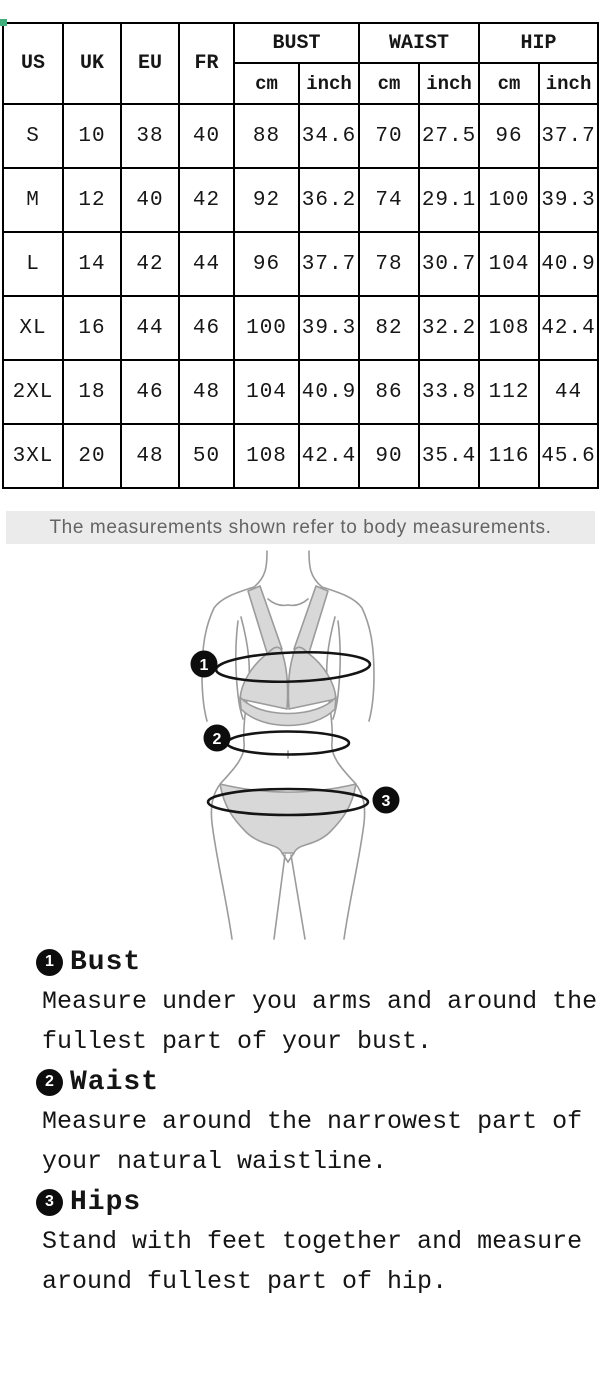 The width and height of the screenshot is (600, 1386). What do you see at coordinates (92, 456) in the screenshot?
I see `size-cell: 20` at bounding box center [92, 456].